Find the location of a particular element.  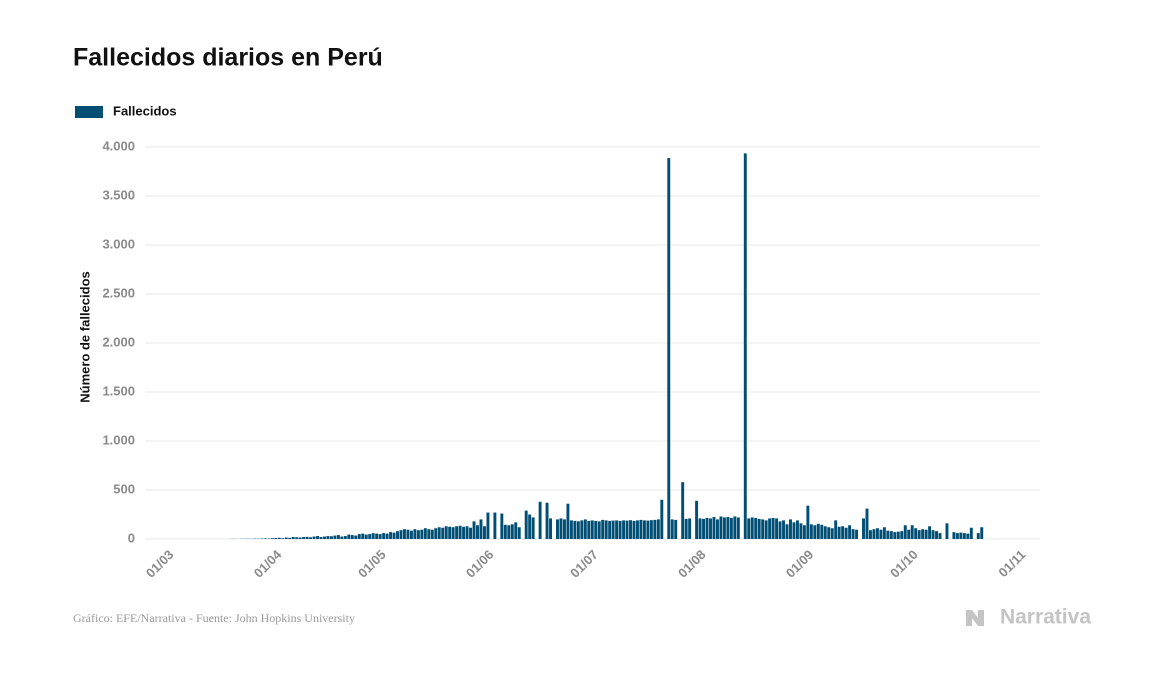

x-tick-label: 01/07 is located at coordinates (584, 564).